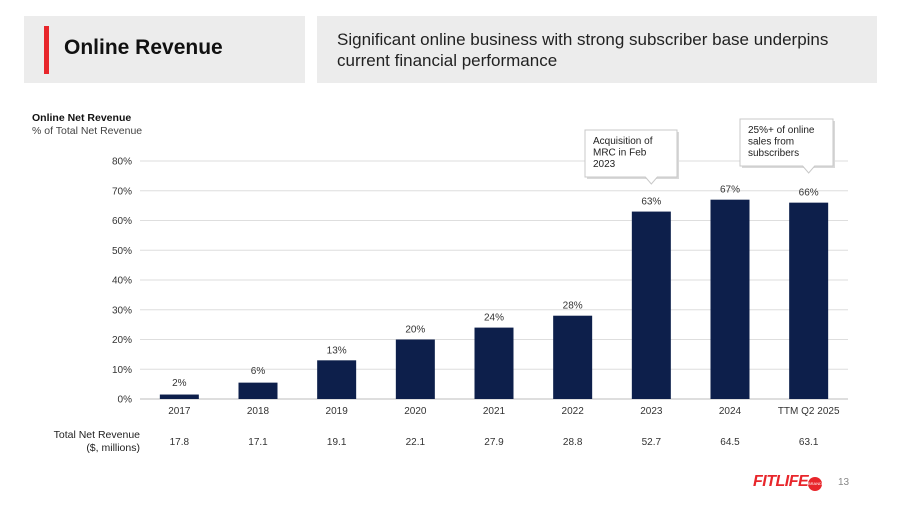 The height and width of the screenshot is (506, 900). I want to click on y-tick-label: 40%, so click(122, 281).